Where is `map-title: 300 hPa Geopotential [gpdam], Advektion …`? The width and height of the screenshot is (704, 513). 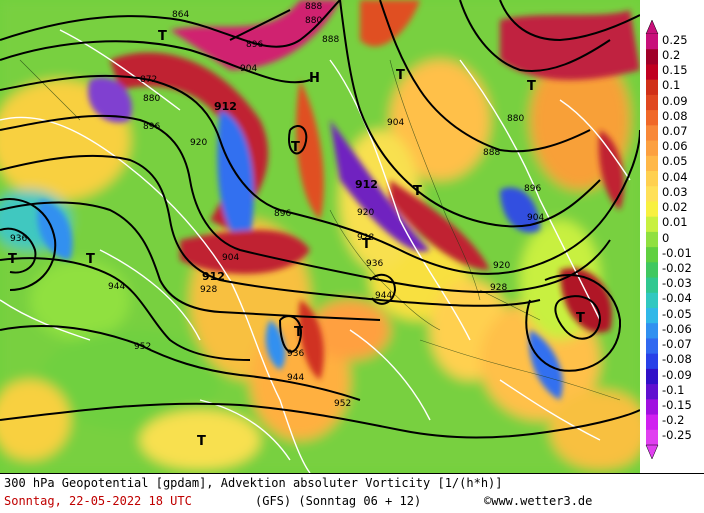 map-title: 300 hPa Geopotential [gpdam], Advektion … is located at coordinates (253, 483).